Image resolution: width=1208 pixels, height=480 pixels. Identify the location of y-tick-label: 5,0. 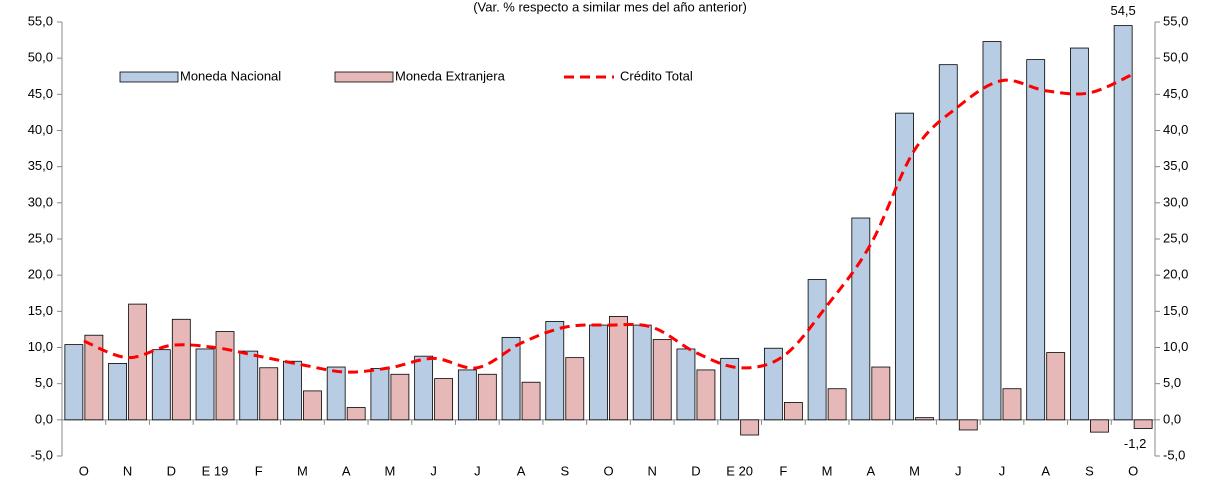
(44, 382).